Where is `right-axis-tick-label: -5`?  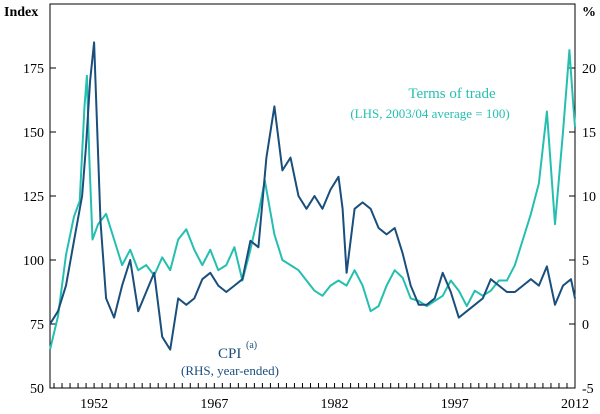
right-axis-tick-label: -5 is located at coordinates (588, 389).